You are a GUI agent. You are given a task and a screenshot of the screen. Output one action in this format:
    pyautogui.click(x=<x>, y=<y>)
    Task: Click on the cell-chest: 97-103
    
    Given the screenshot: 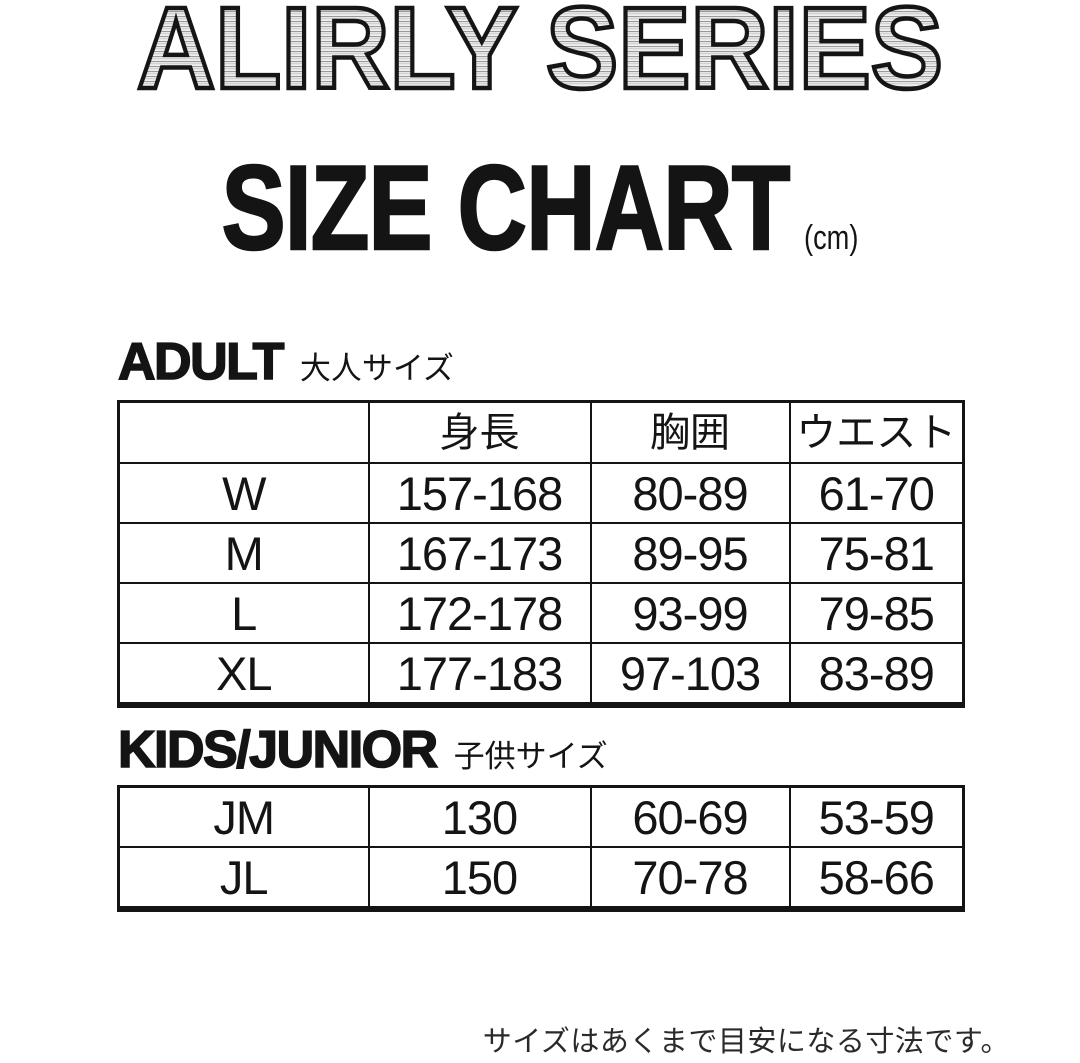 What is the action you would take?
    pyautogui.click(x=690, y=674)
    